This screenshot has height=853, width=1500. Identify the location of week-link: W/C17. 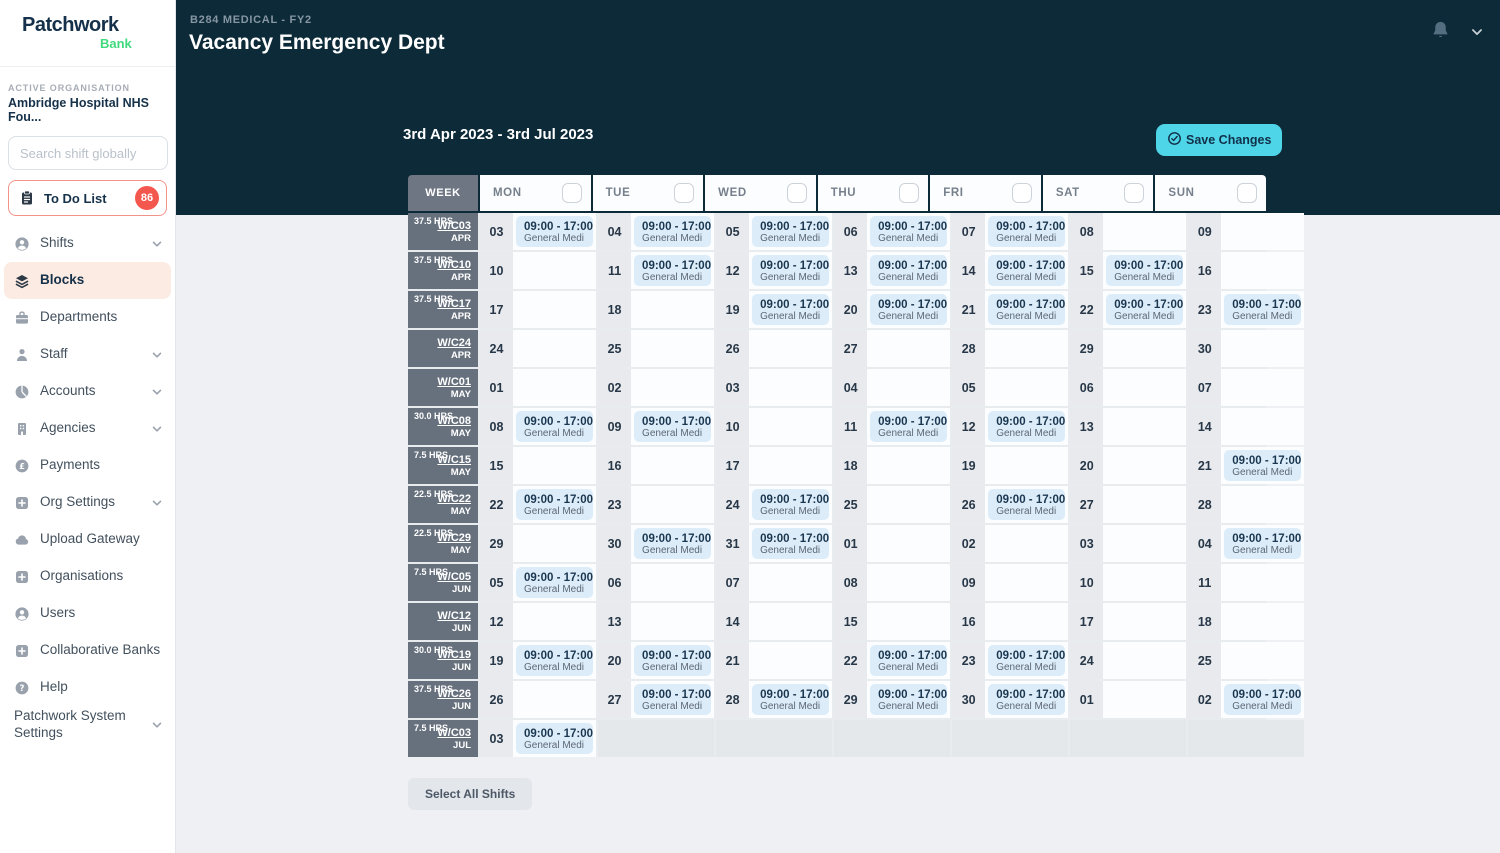
(454, 303).